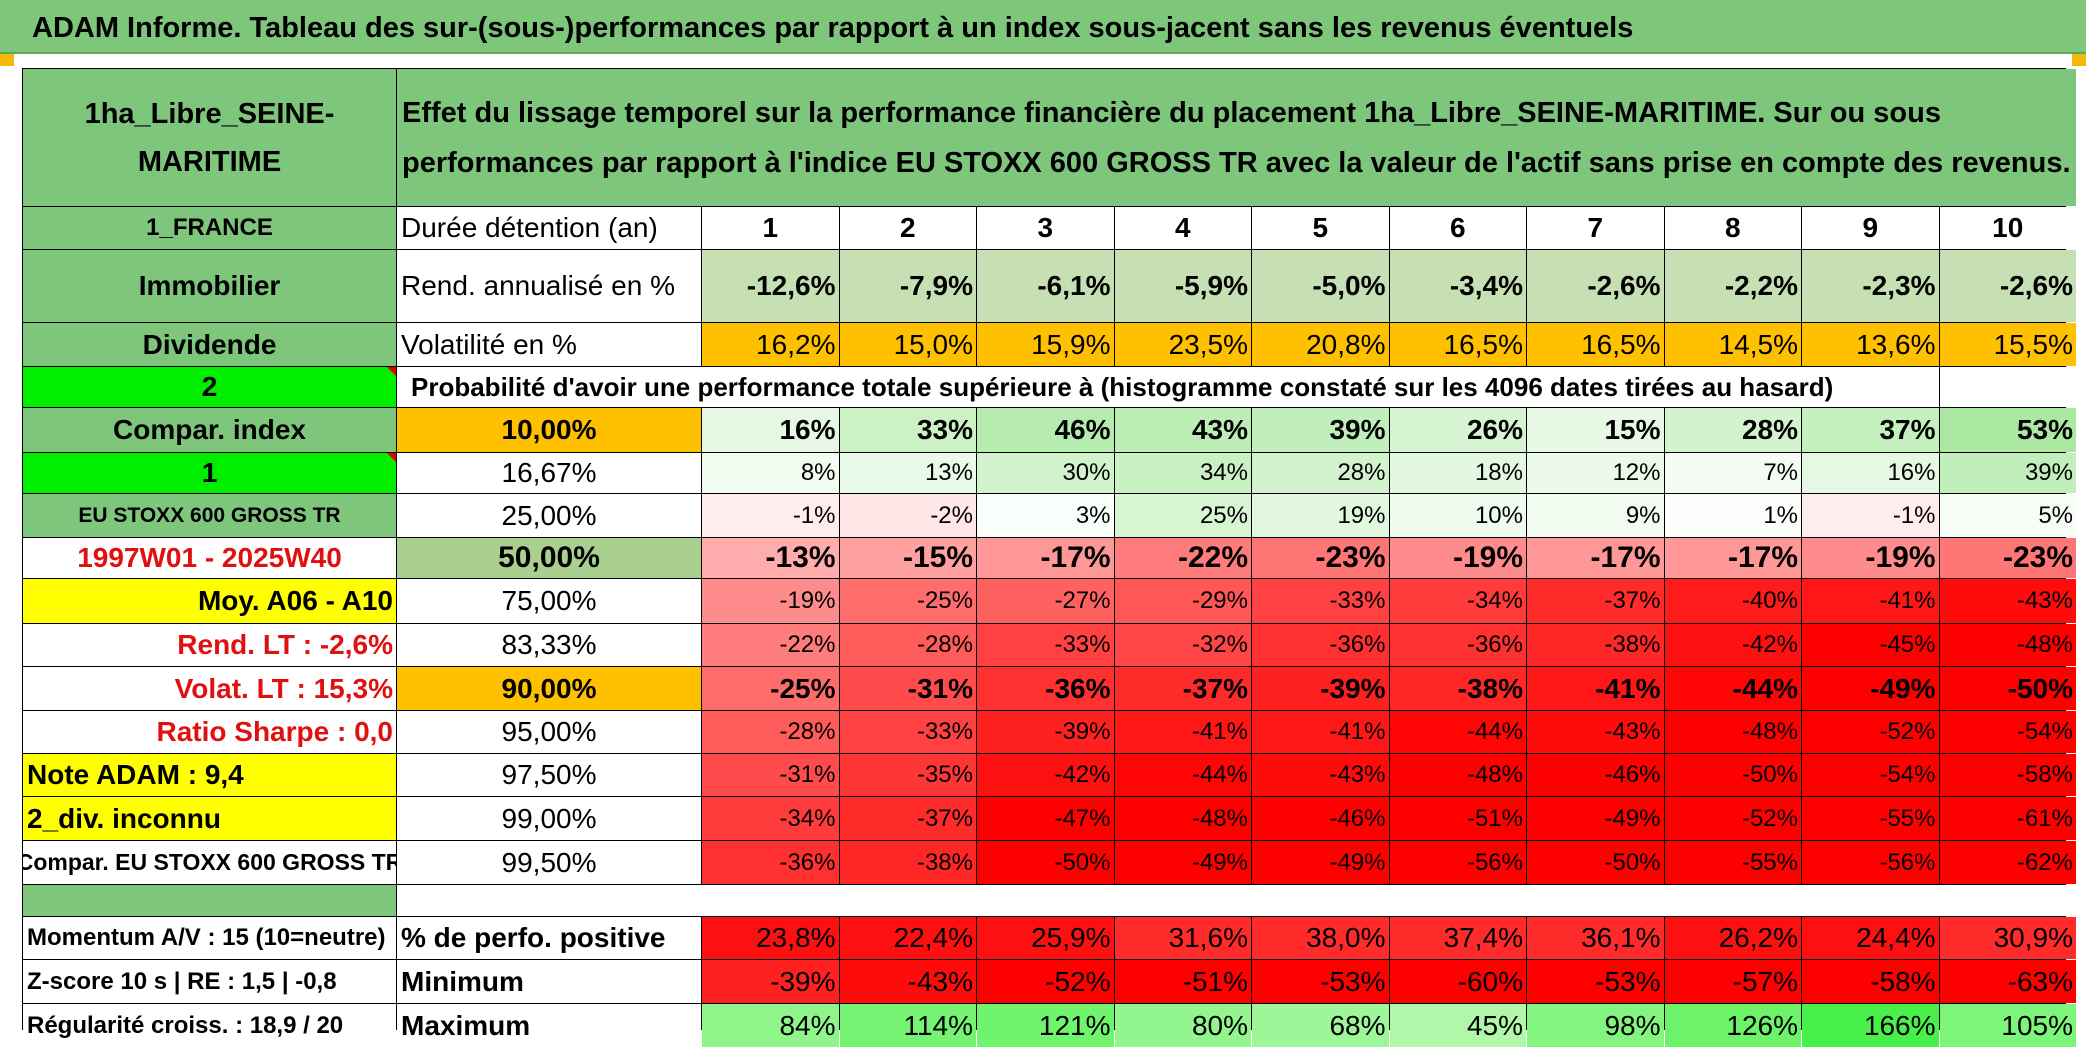 The image size is (2086, 1047). What do you see at coordinates (1595, 938) in the screenshot?
I see `pos-cell: 36,1%` at bounding box center [1595, 938].